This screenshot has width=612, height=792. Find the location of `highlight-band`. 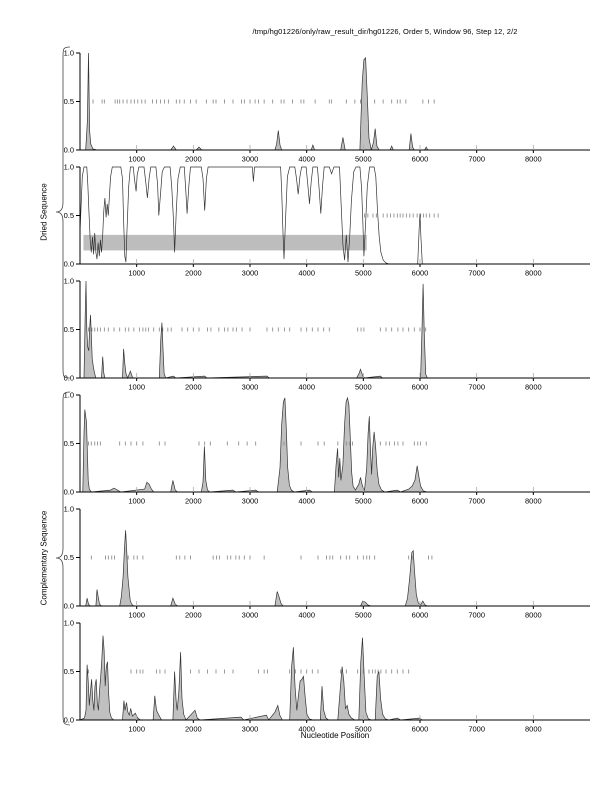

highlight-band is located at coordinates (225, 242).